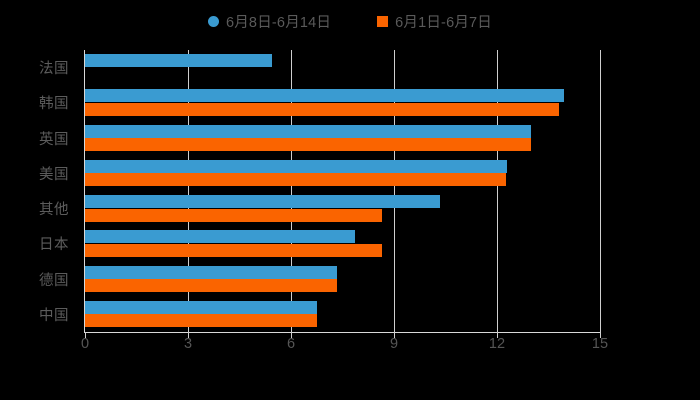 Image resolution: width=700 pixels, height=400 pixels. What do you see at coordinates (85, 344) in the screenshot?
I see `x-axis-tick-label: 0` at bounding box center [85, 344].